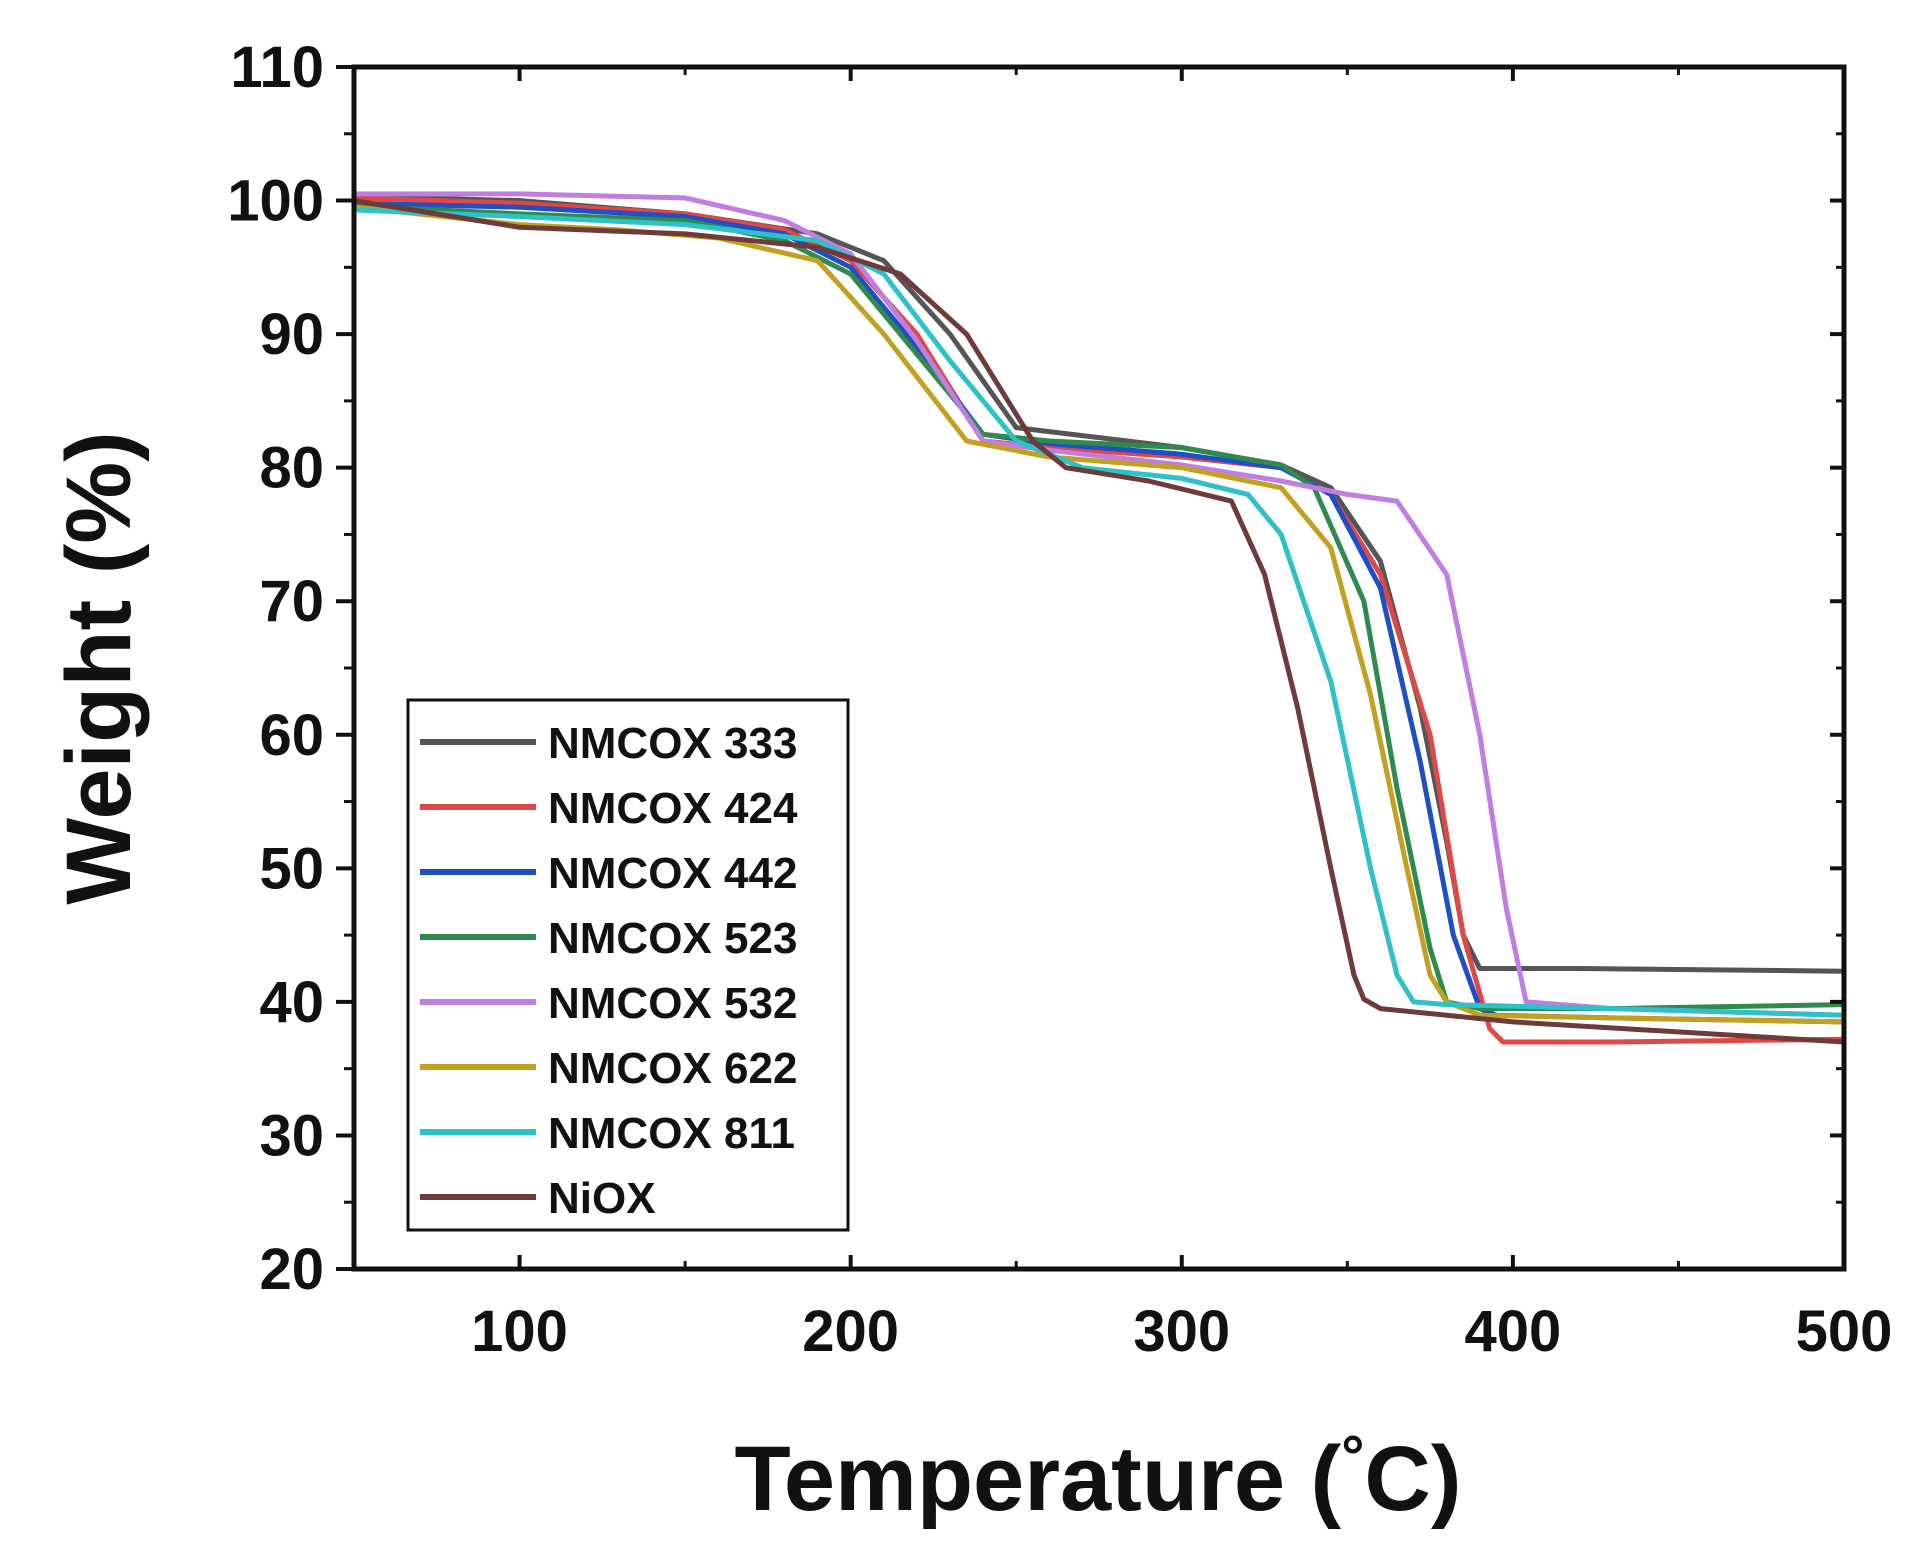 The image size is (1929, 1552). I want to click on y-tick-label: 90, so click(291, 334).